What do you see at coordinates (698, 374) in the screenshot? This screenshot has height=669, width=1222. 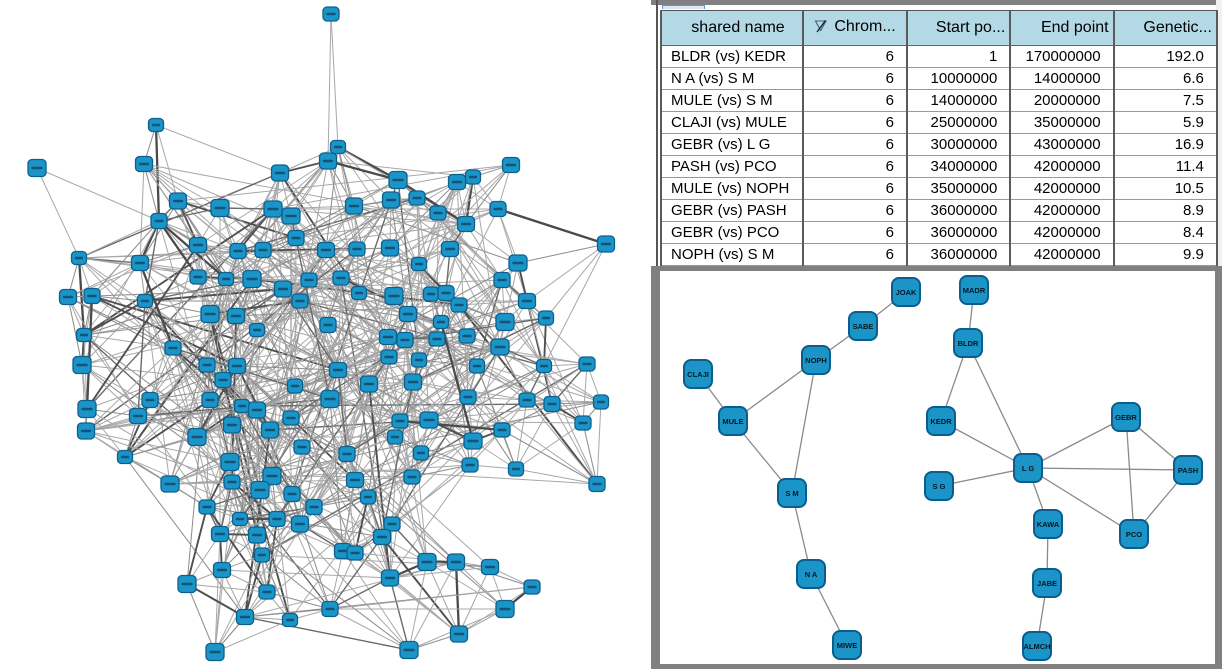 I see `svg-text: CLAJI` at bounding box center [698, 374].